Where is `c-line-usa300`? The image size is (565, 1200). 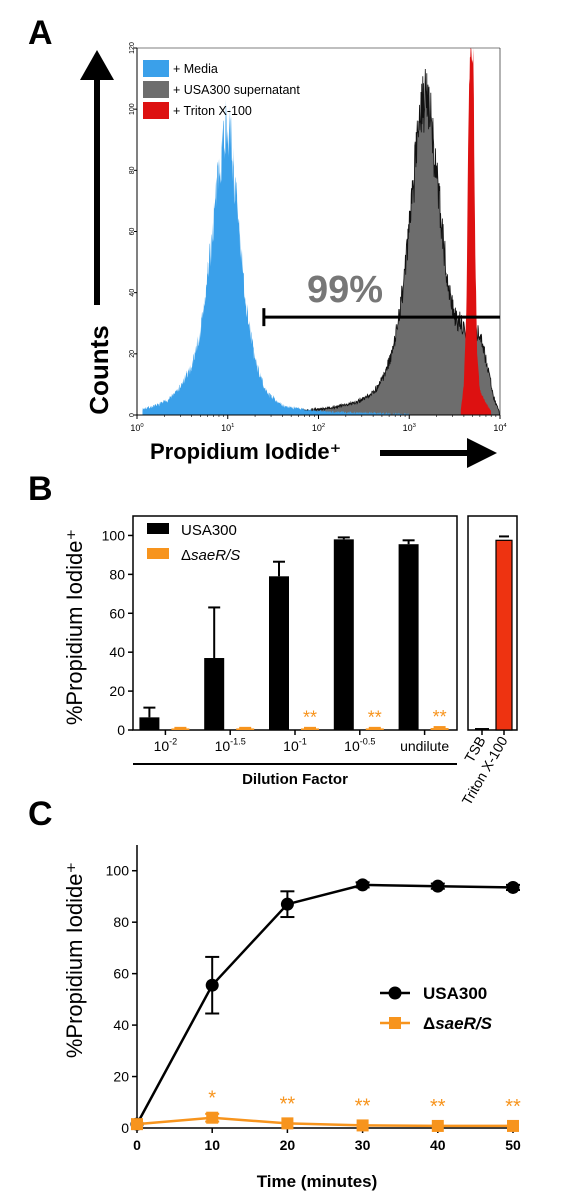
c-line-usa300 is located at coordinates (324, 1004).